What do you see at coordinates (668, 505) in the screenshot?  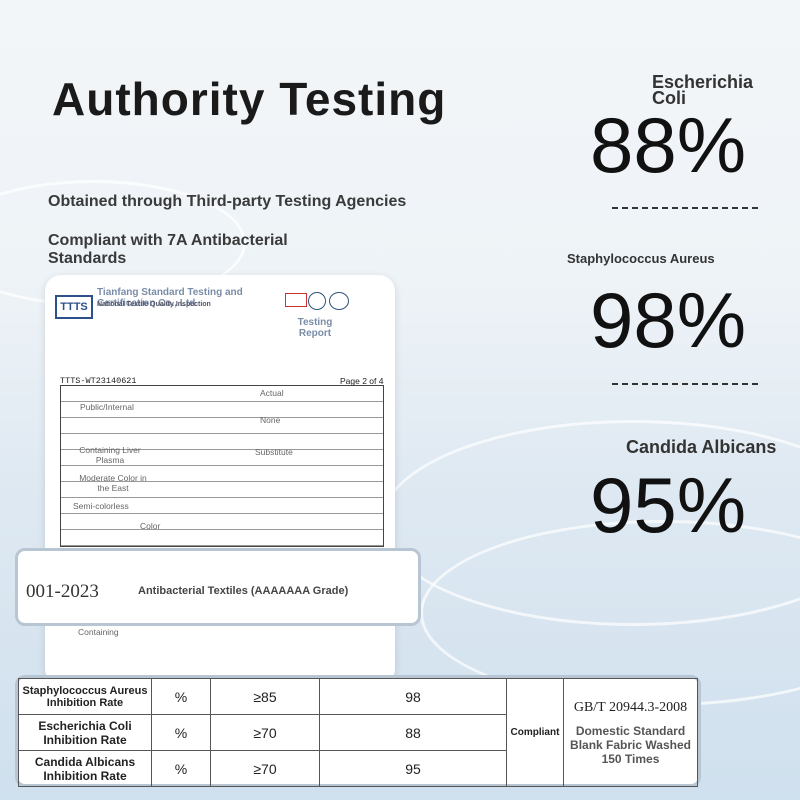 I see `stat-value: 95%` at bounding box center [668, 505].